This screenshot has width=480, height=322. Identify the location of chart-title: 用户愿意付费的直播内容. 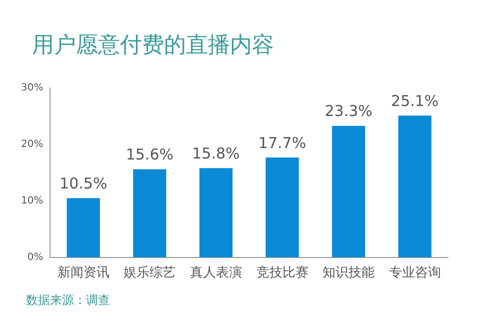
(153, 46).